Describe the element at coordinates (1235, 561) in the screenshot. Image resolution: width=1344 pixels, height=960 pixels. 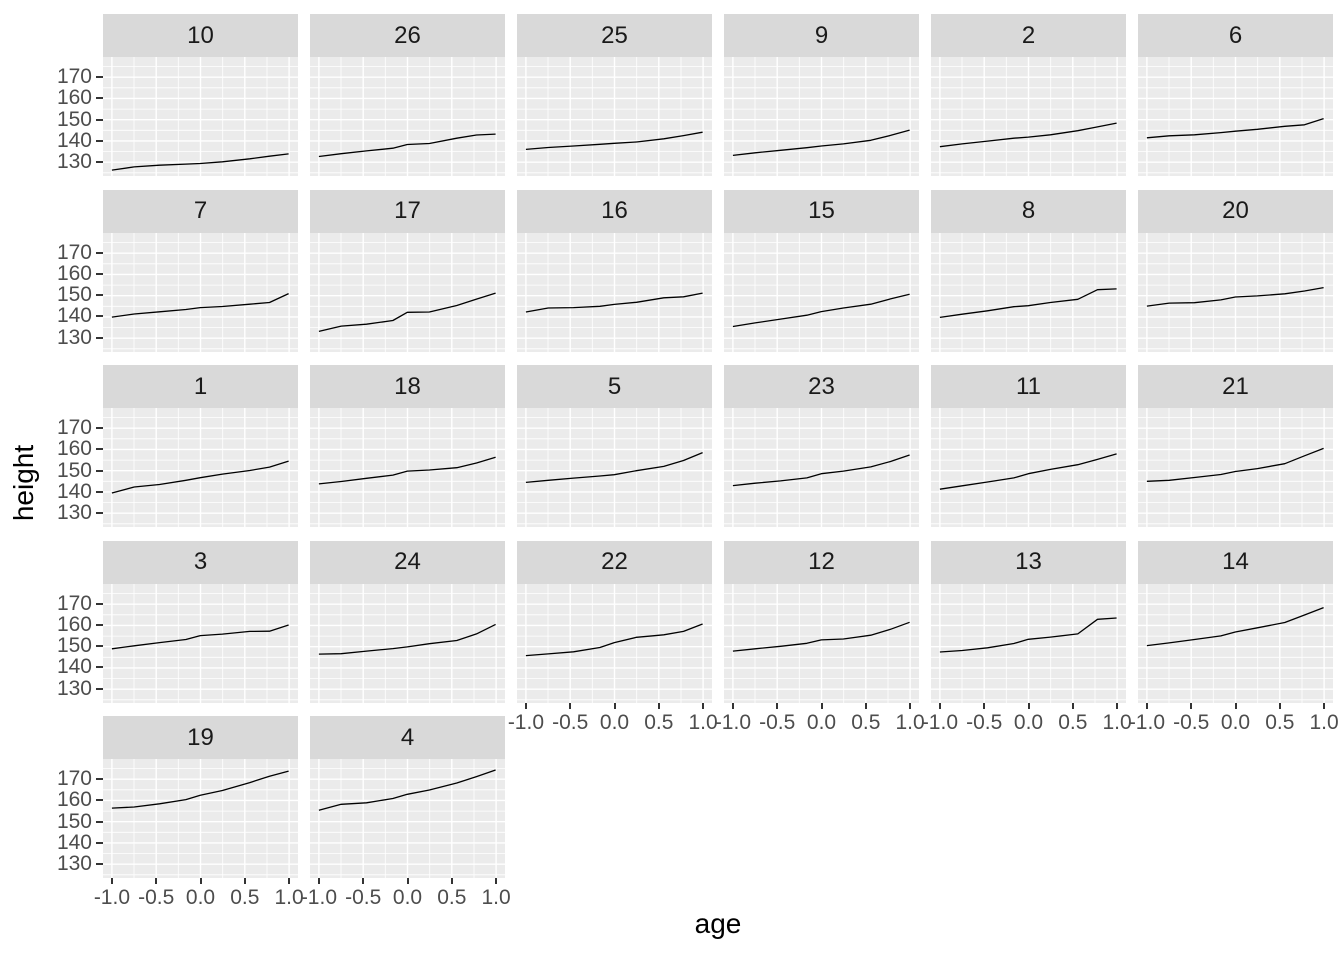
I see `facet-strip-label: 14` at that location.